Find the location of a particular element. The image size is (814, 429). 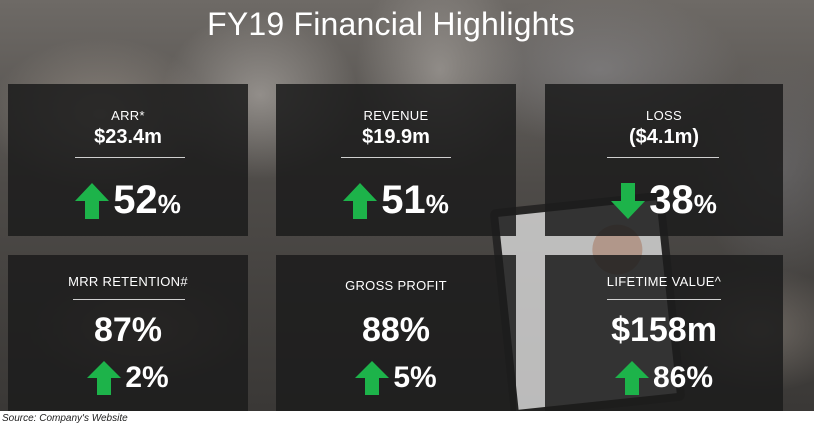

change-value: 86% is located at coordinates (683, 378).